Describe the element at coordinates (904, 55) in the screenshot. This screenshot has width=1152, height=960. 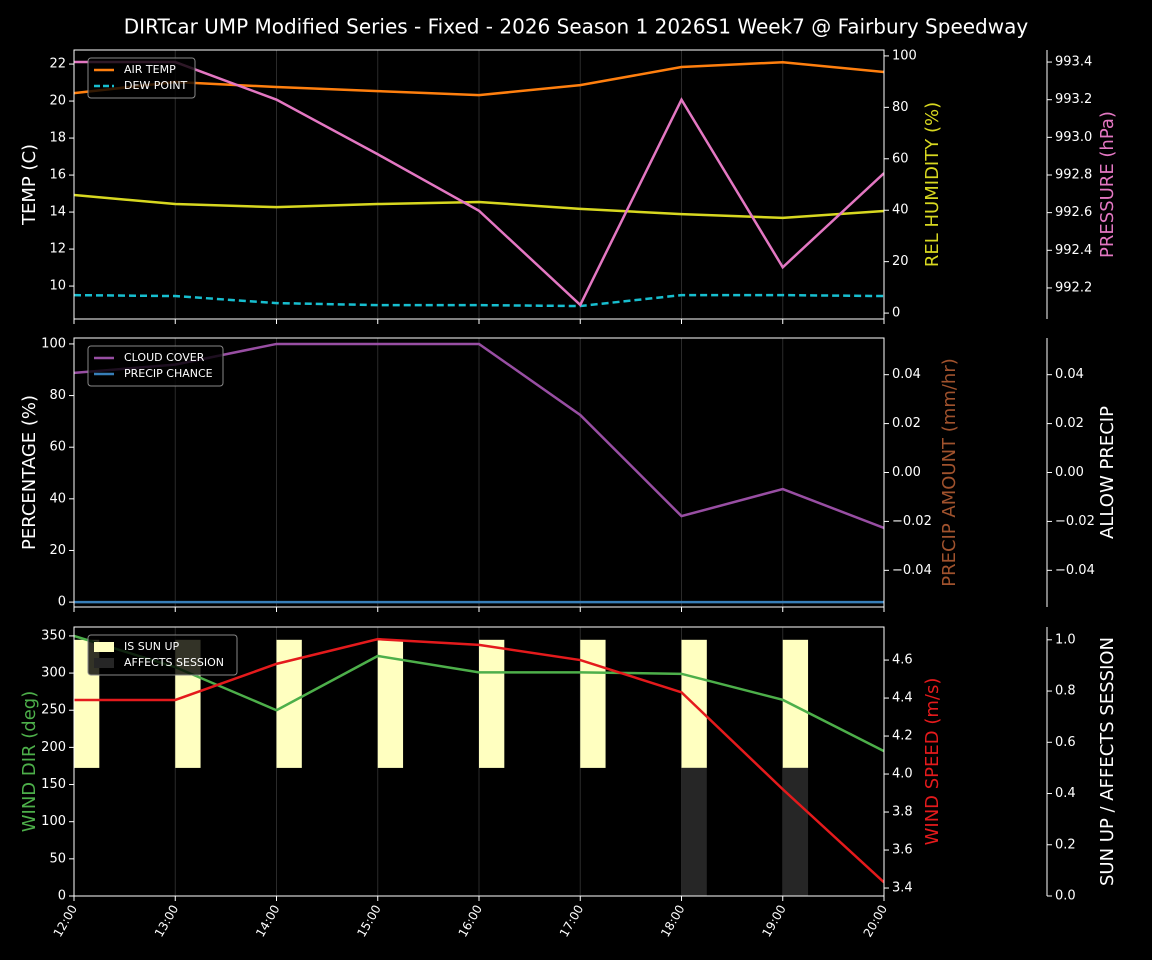
I see `y2-tick-label: 100` at that location.